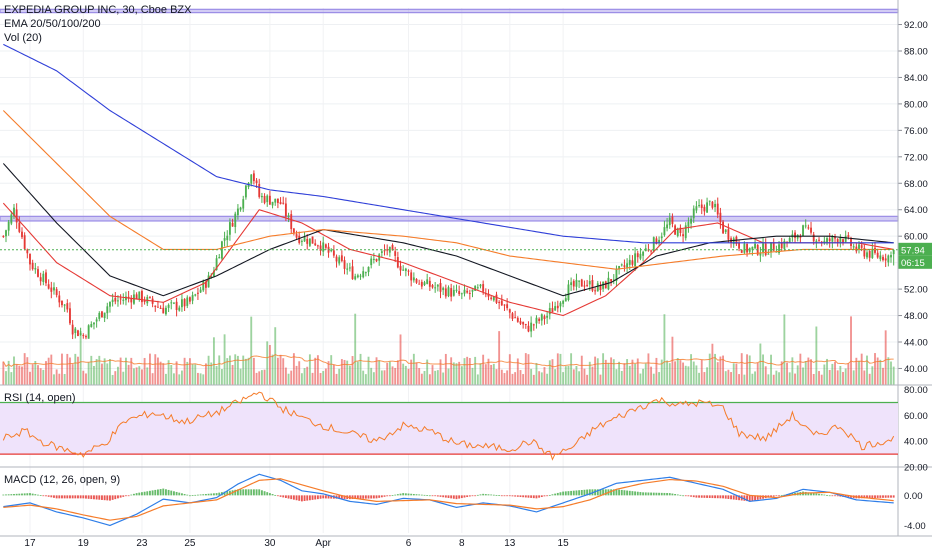 The height and width of the screenshot is (555, 932). Describe the element at coordinates (40, 398) in the screenshot. I see `rsi-legend: RSI (14, open)` at that location.